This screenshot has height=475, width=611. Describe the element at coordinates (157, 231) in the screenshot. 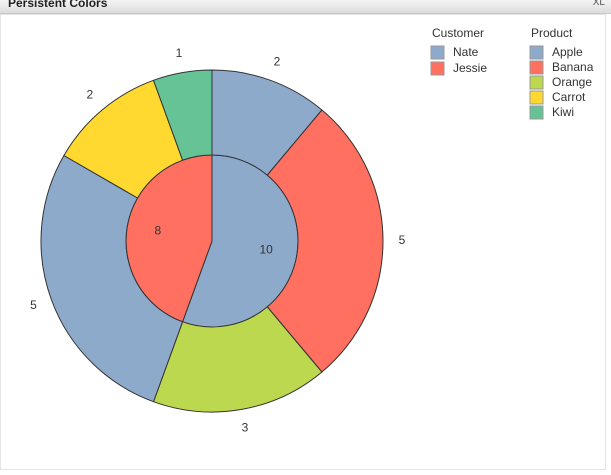

I see `inner-label: 8` at that location.